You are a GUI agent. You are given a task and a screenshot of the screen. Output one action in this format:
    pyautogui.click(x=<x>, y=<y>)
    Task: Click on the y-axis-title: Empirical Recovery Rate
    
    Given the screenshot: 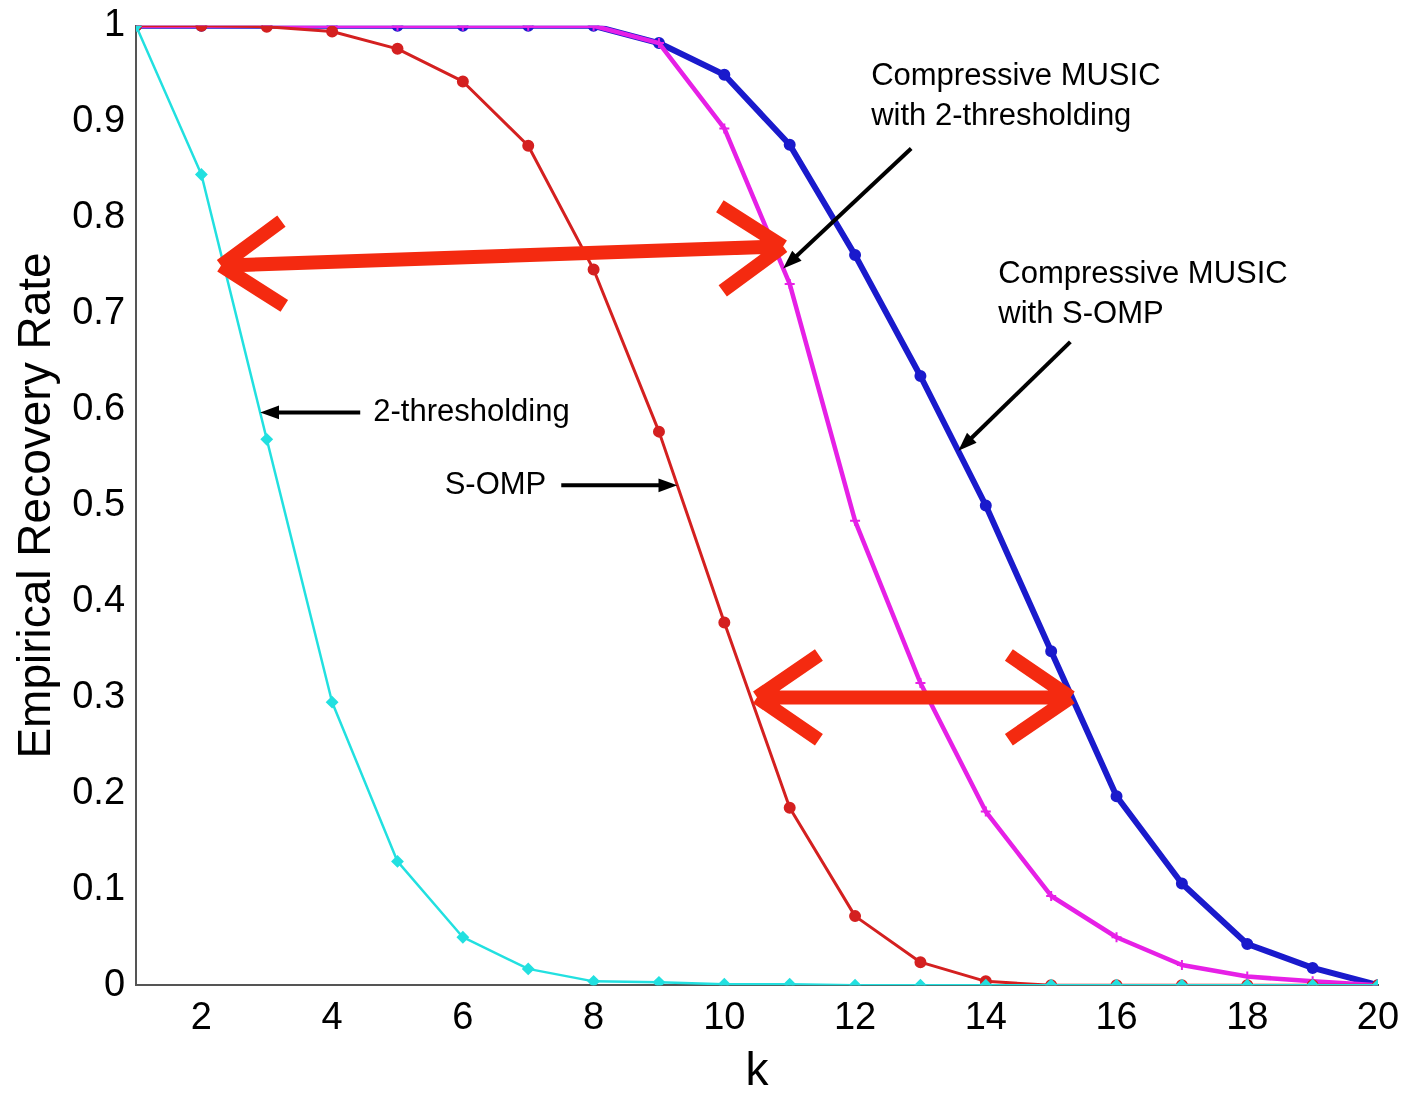 What is the action you would take?
    pyautogui.click(x=34, y=505)
    